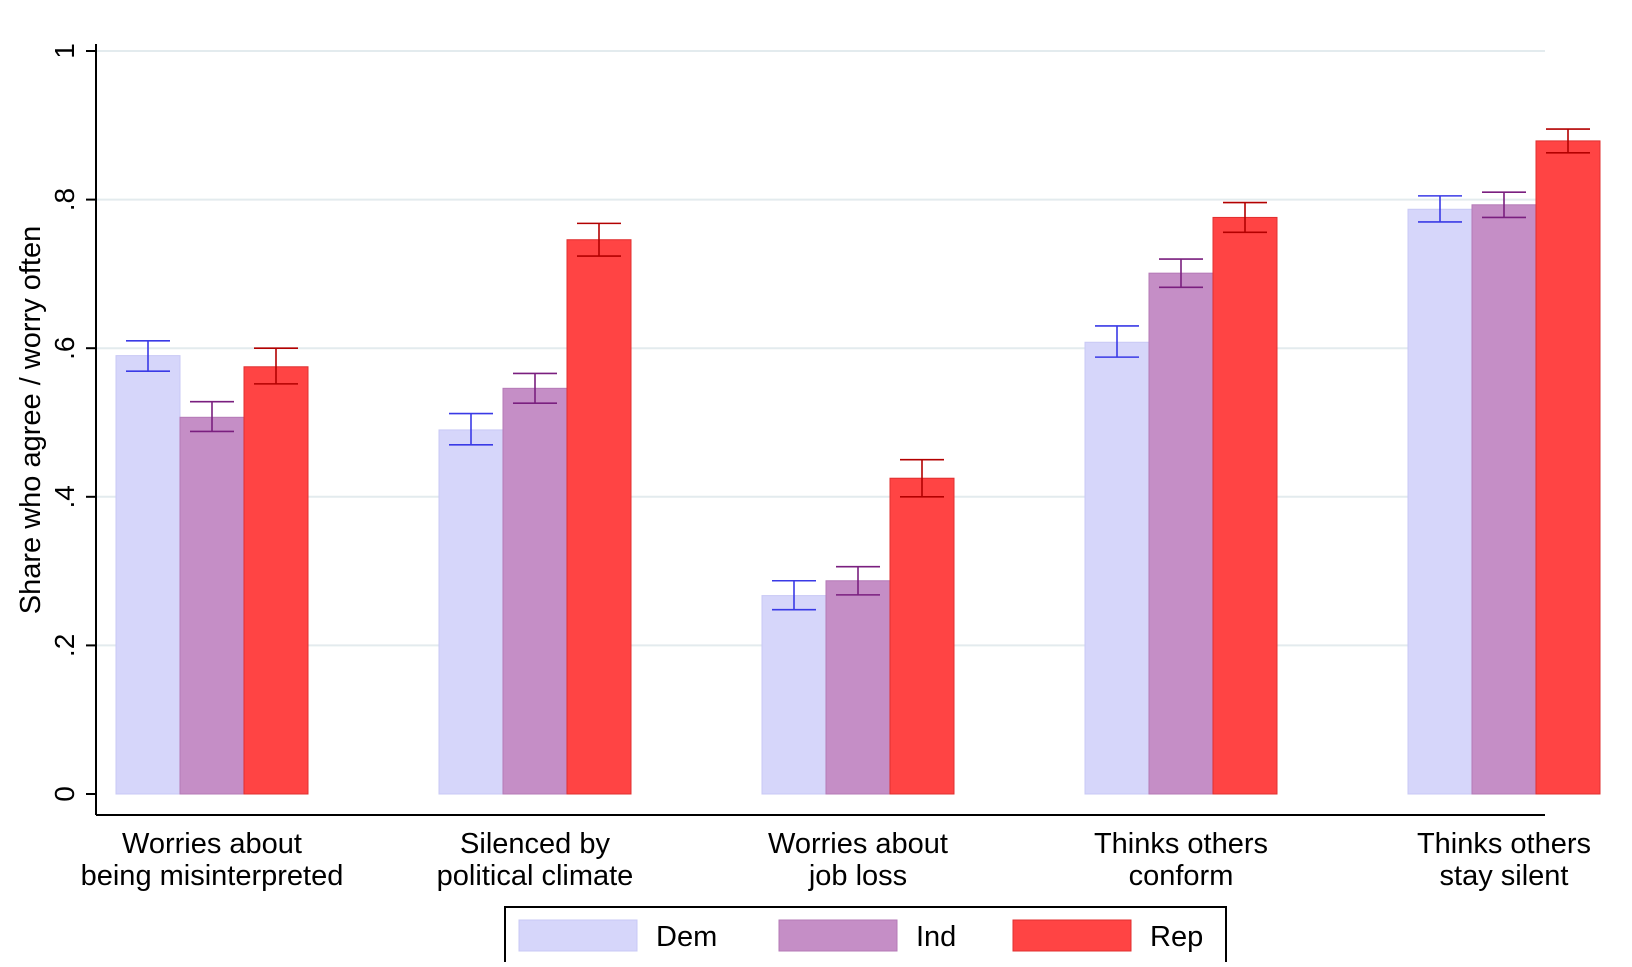 The height and width of the screenshot is (967, 1632). What do you see at coordinates (64, 51) in the screenshot?
I see `y-tick-label: 1` at bounding box center [64, 51].